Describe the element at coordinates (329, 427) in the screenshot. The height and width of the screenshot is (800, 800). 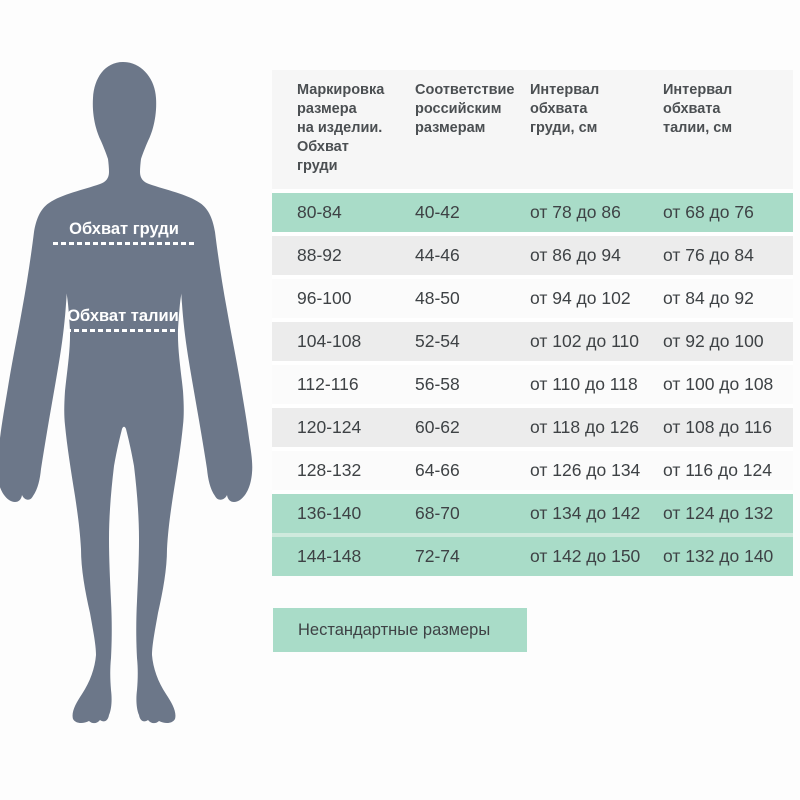
I see `cell-size-marking: 120-124` at that location.